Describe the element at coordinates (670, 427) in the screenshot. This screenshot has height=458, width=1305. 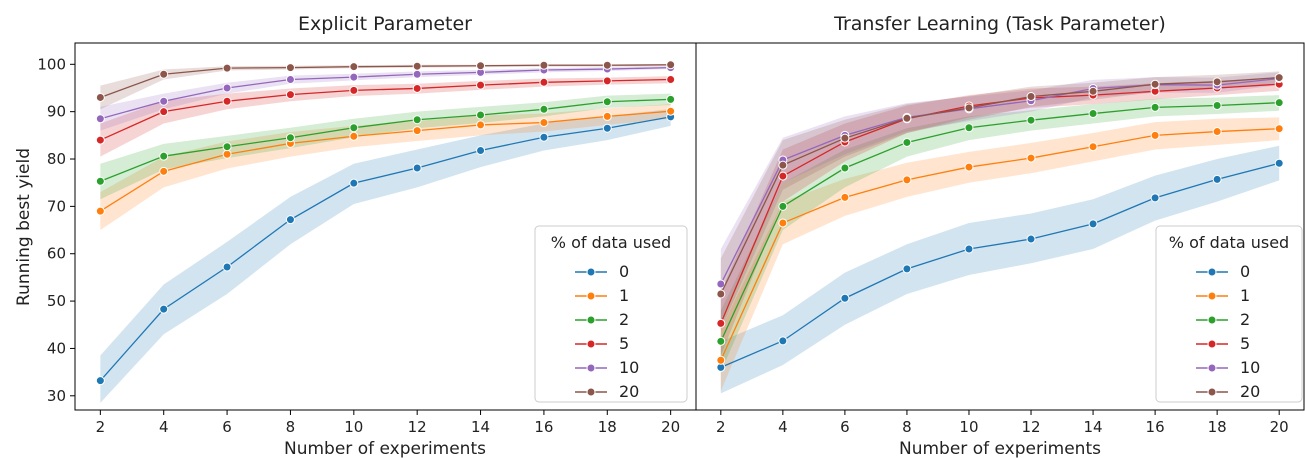
I see `x-tick-label: 20` at that location.